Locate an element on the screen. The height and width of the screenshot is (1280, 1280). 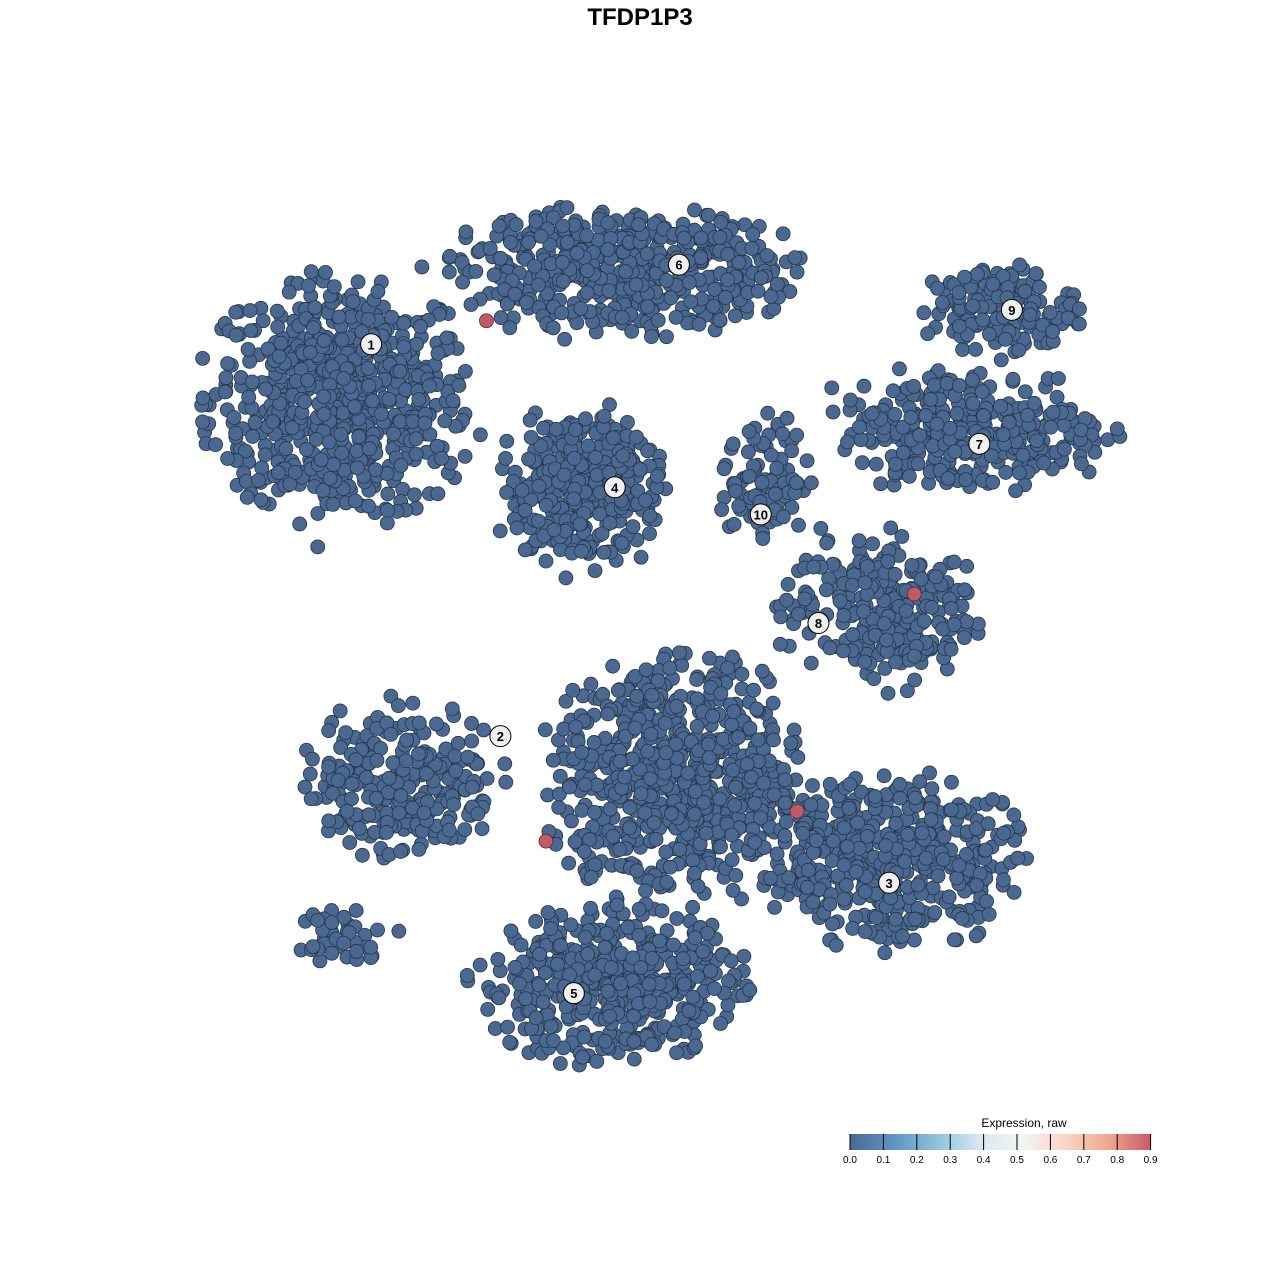
cluster-label-4: 4 is located at coordinates (614, 487).